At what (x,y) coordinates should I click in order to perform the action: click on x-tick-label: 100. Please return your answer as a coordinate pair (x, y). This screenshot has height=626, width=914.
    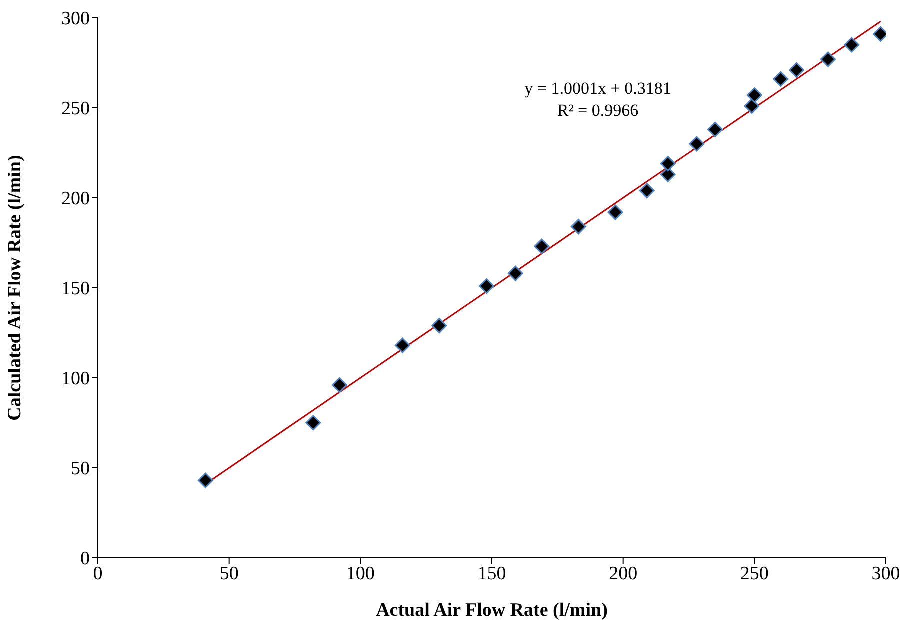
    Looking at the image, I should click on (360, 573).